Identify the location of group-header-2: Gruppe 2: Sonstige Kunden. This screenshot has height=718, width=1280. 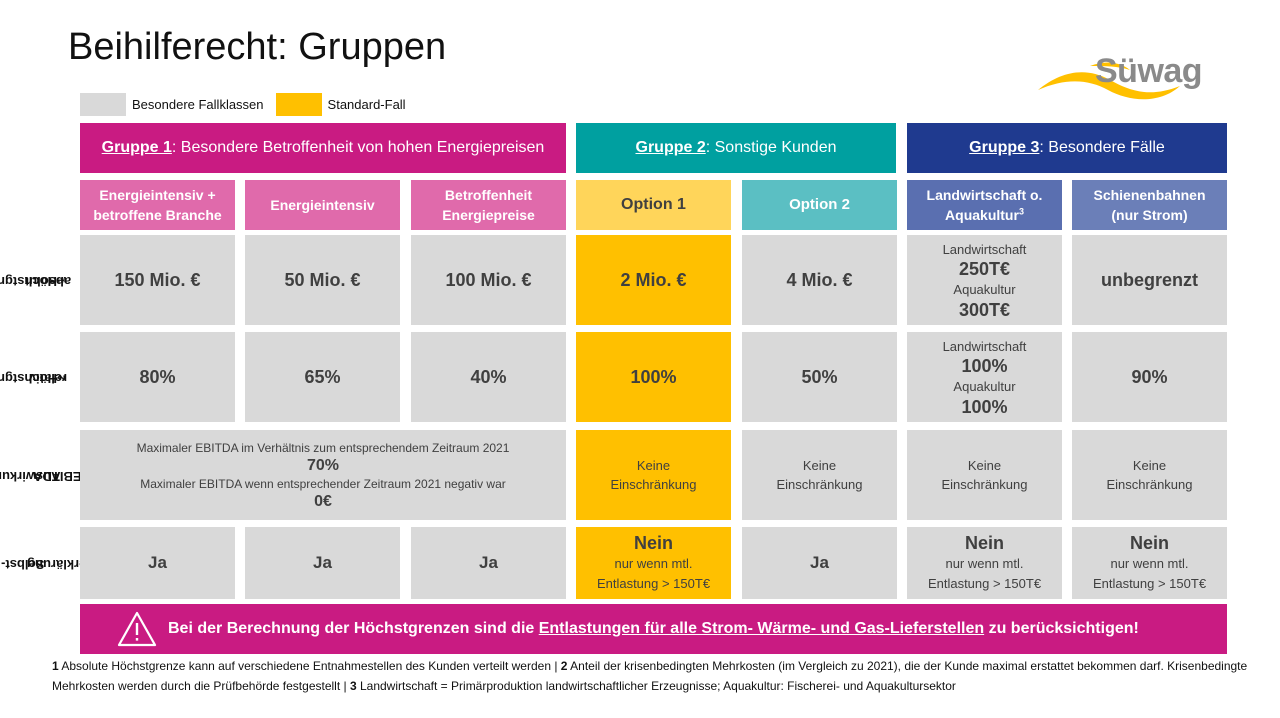
(736, 148).